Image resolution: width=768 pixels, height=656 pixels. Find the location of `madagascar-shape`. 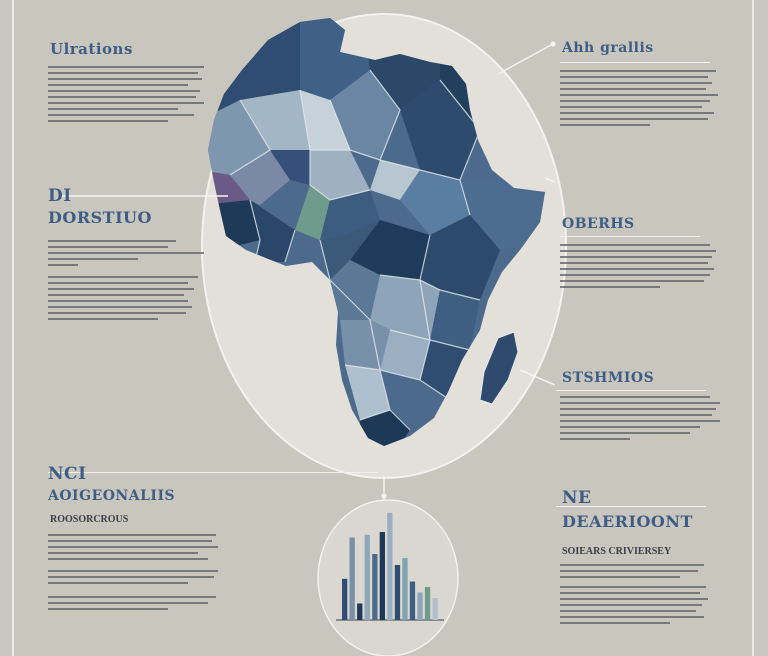

madagascar-shape is located at coordinates (499, 368).